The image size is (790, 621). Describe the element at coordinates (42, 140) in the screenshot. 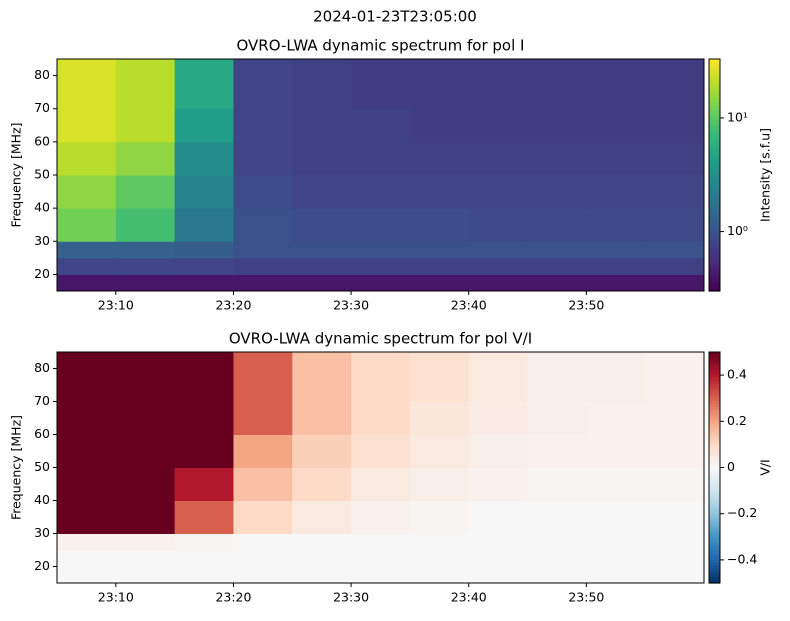

I see `y-tick-label: 60` at that location.